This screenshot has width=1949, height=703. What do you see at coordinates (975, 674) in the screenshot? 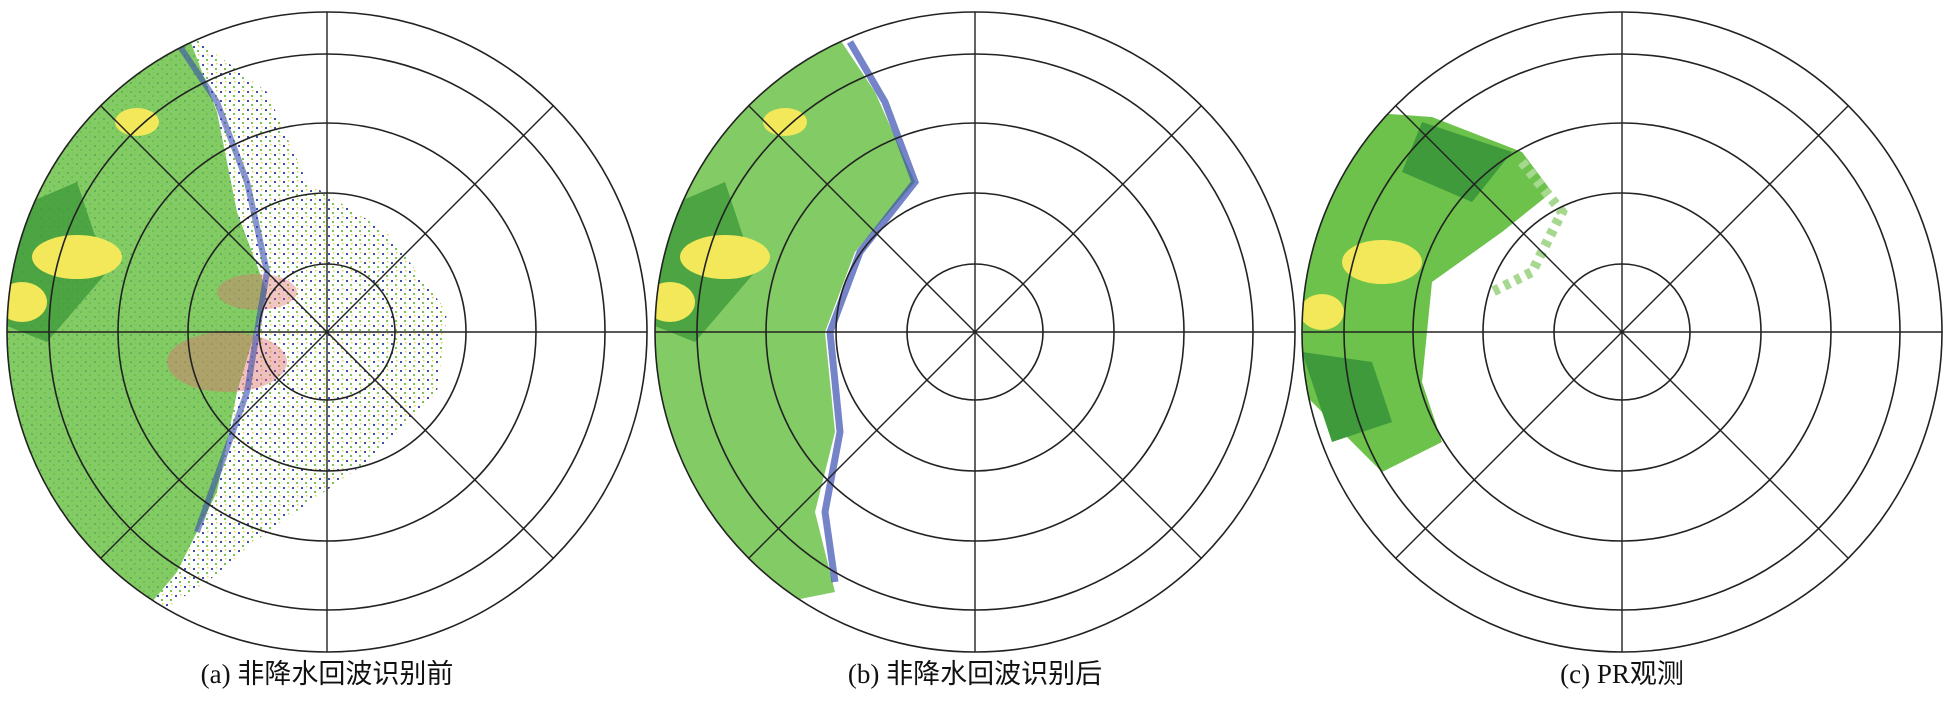
I see `caption: (b) 非降水回波识别后` at bounding box center [975, 674].